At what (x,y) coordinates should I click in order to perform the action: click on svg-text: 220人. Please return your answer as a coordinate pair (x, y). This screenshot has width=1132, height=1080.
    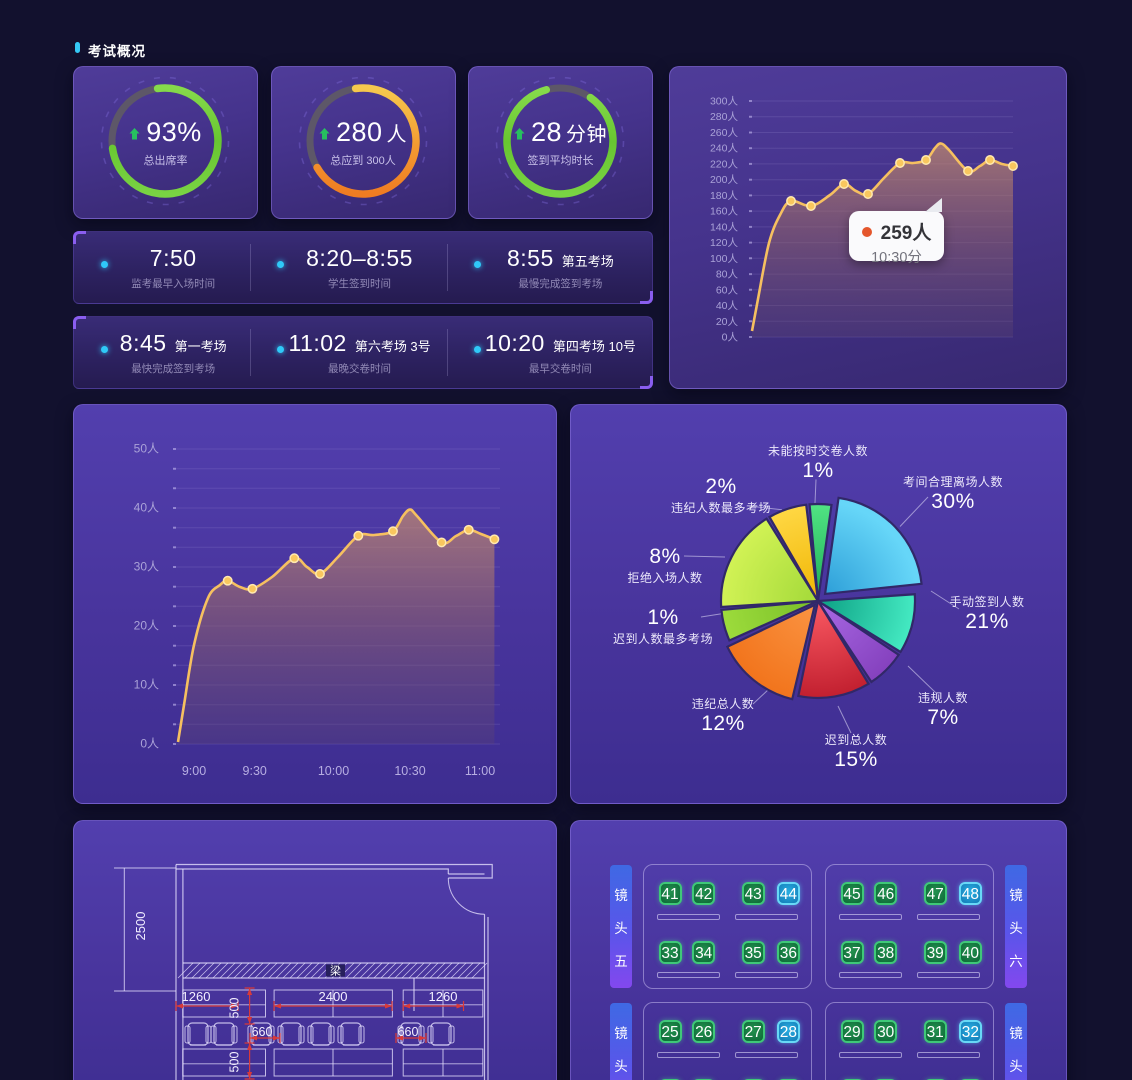
    Looking at the image, I should click on (724, 164).